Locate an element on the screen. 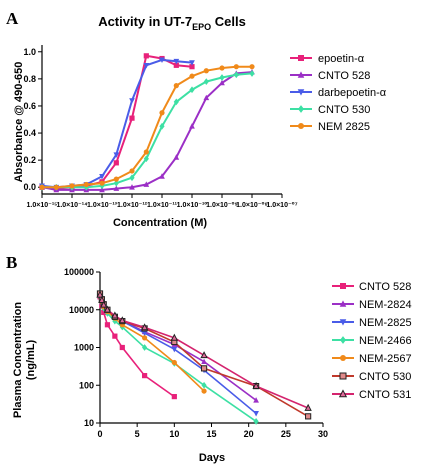 This screenshot has width=435, height=472. panel-b-x-tick-label: 25 is located at coordinates (286, 434).